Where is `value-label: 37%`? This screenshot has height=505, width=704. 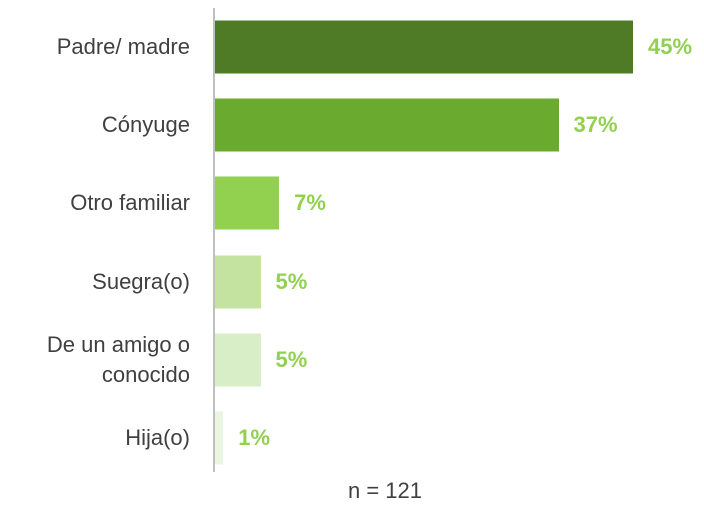
value-label: 37% is located at coordinates (595, 125).